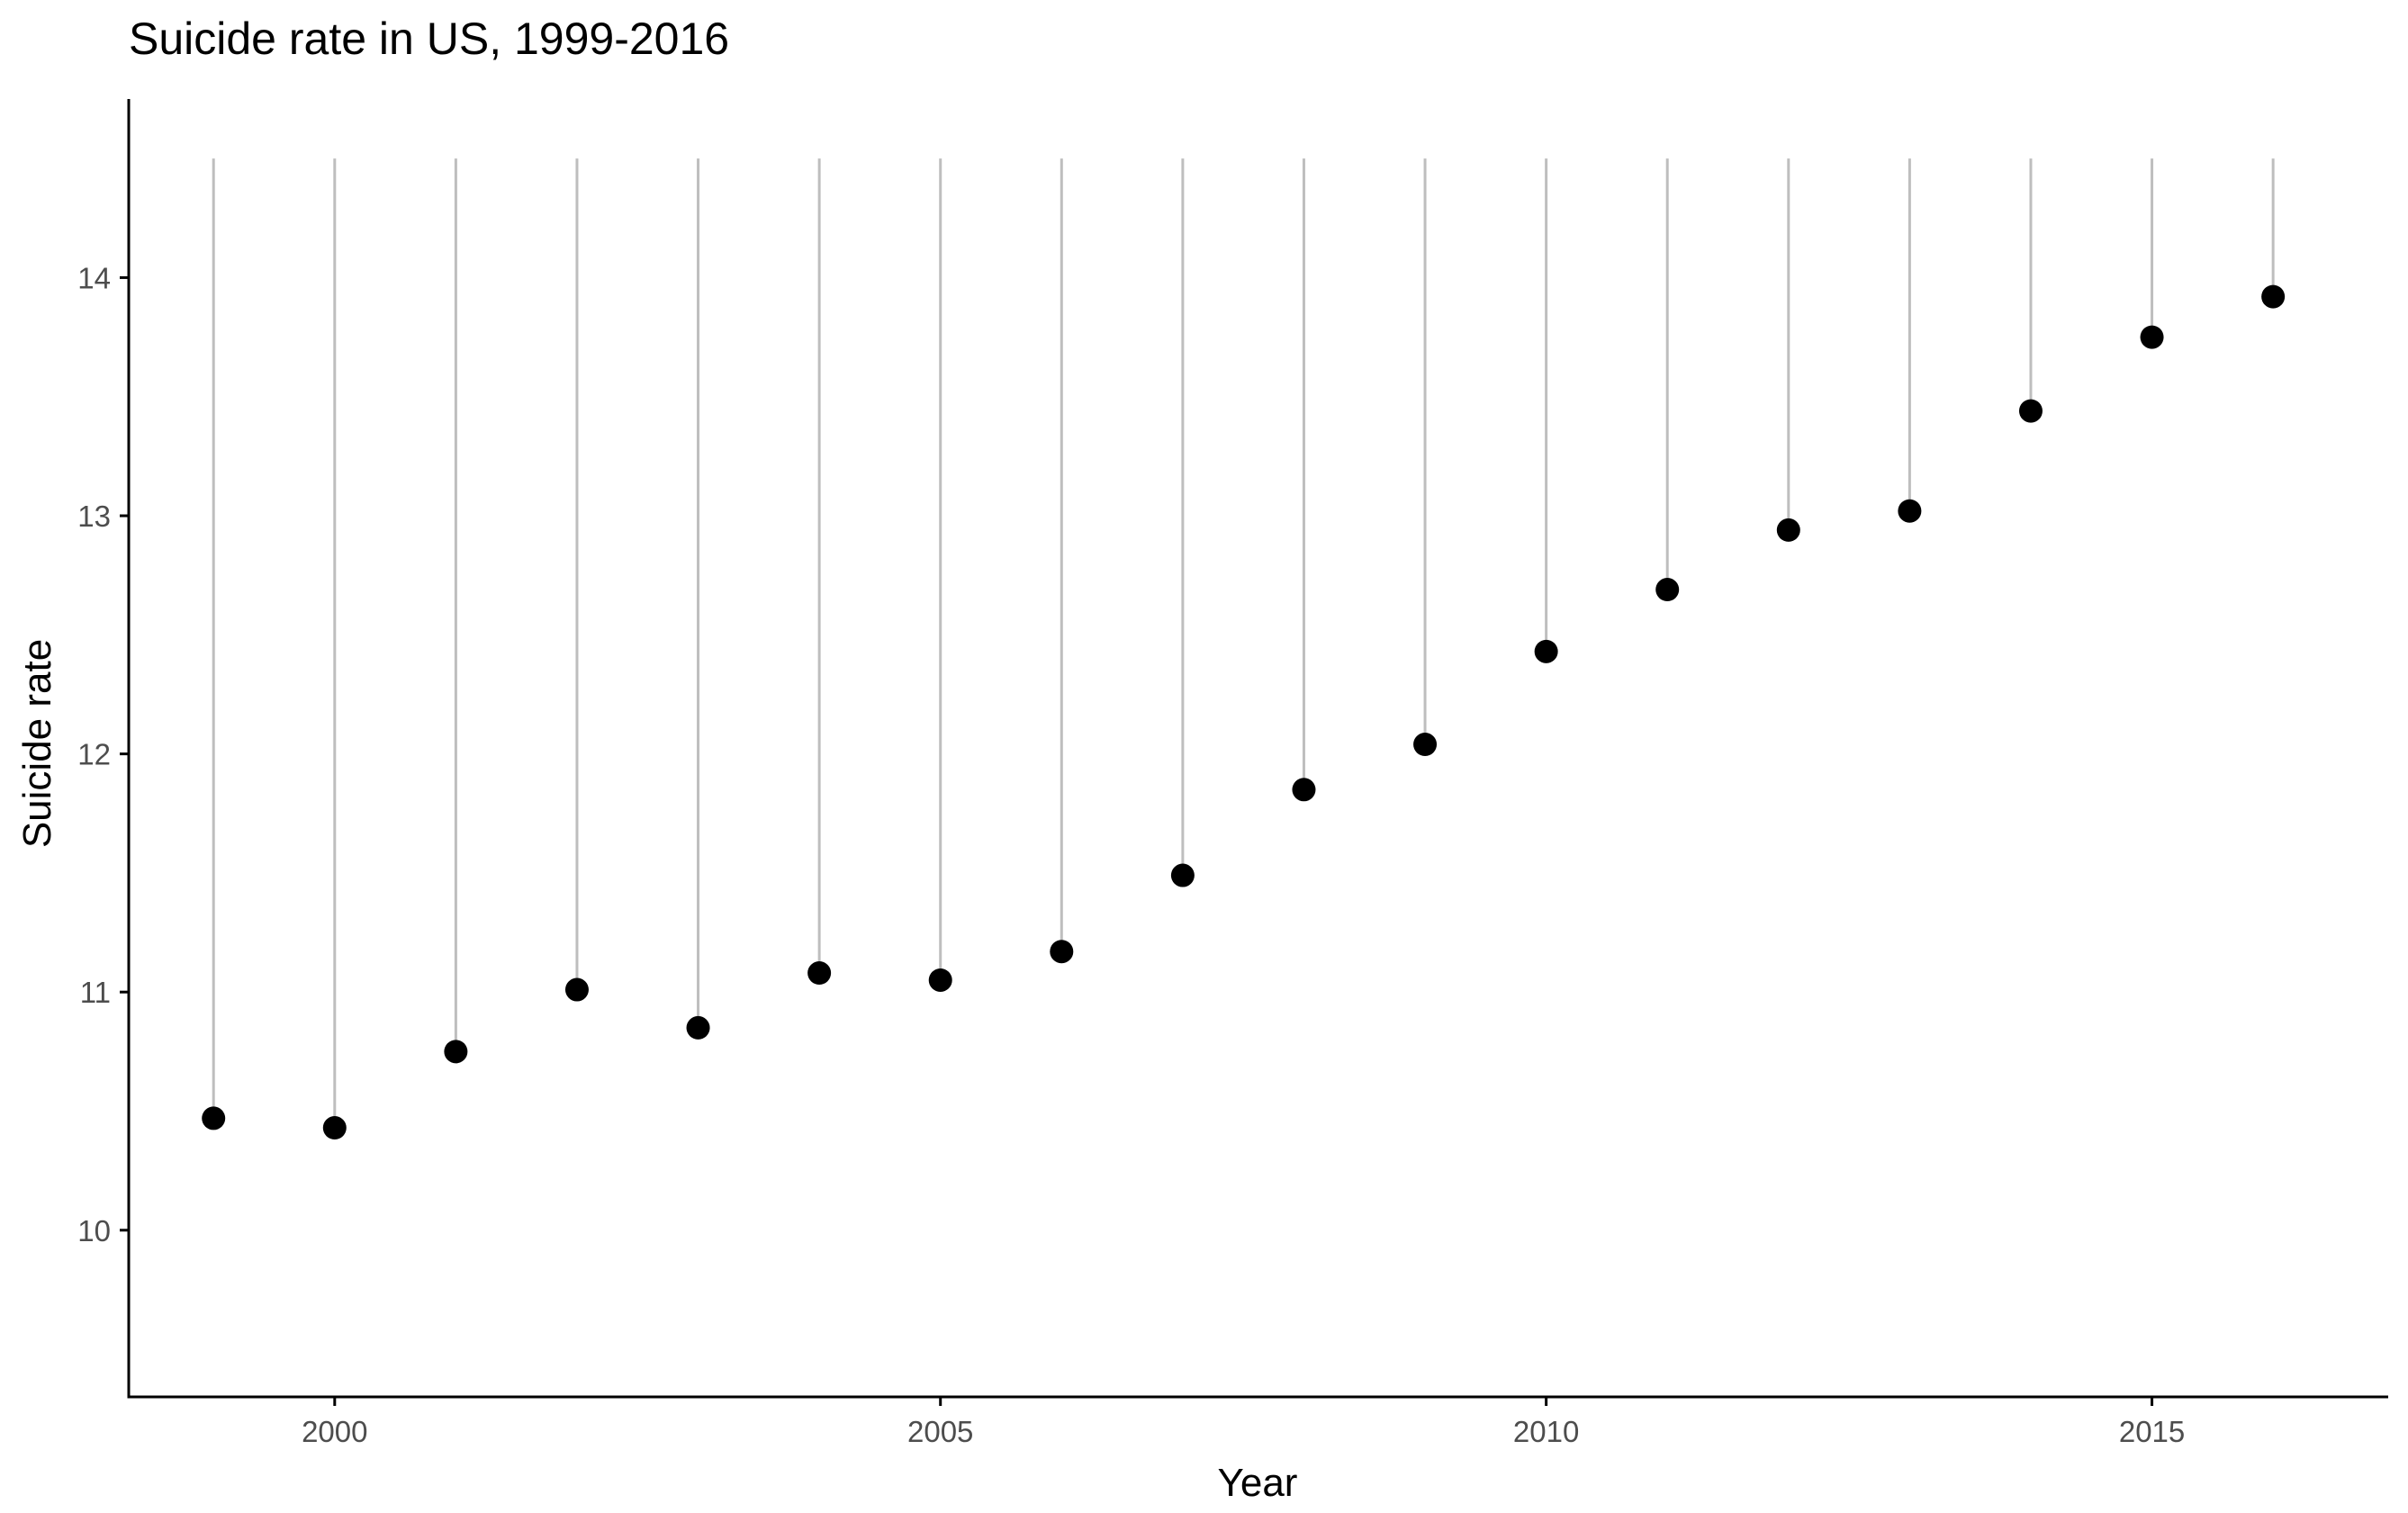 The height and width of the screenshot is (1513, 2408). What do you see at coordinates (335, 1431) in the screenshot?
I see `x-tick-label: 2000` at bounding box center [335, 1431].